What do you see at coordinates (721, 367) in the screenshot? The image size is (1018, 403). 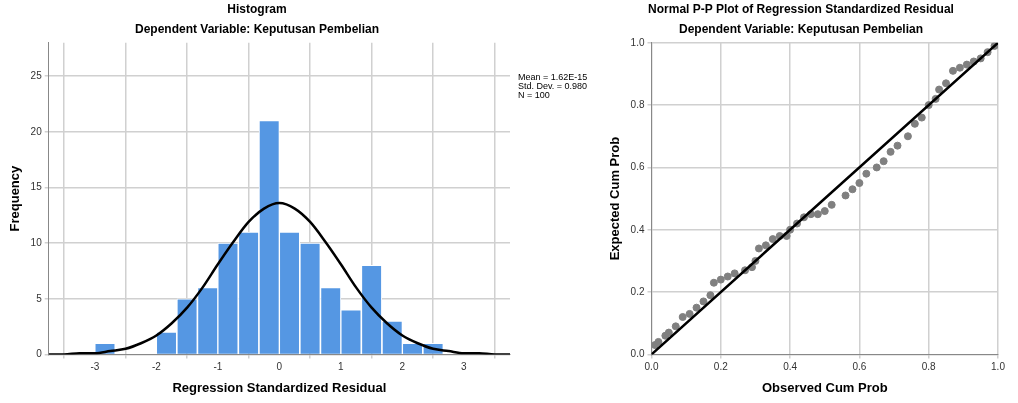 I see `x-tick-label: 0.2` at bounding box center [721, 367].